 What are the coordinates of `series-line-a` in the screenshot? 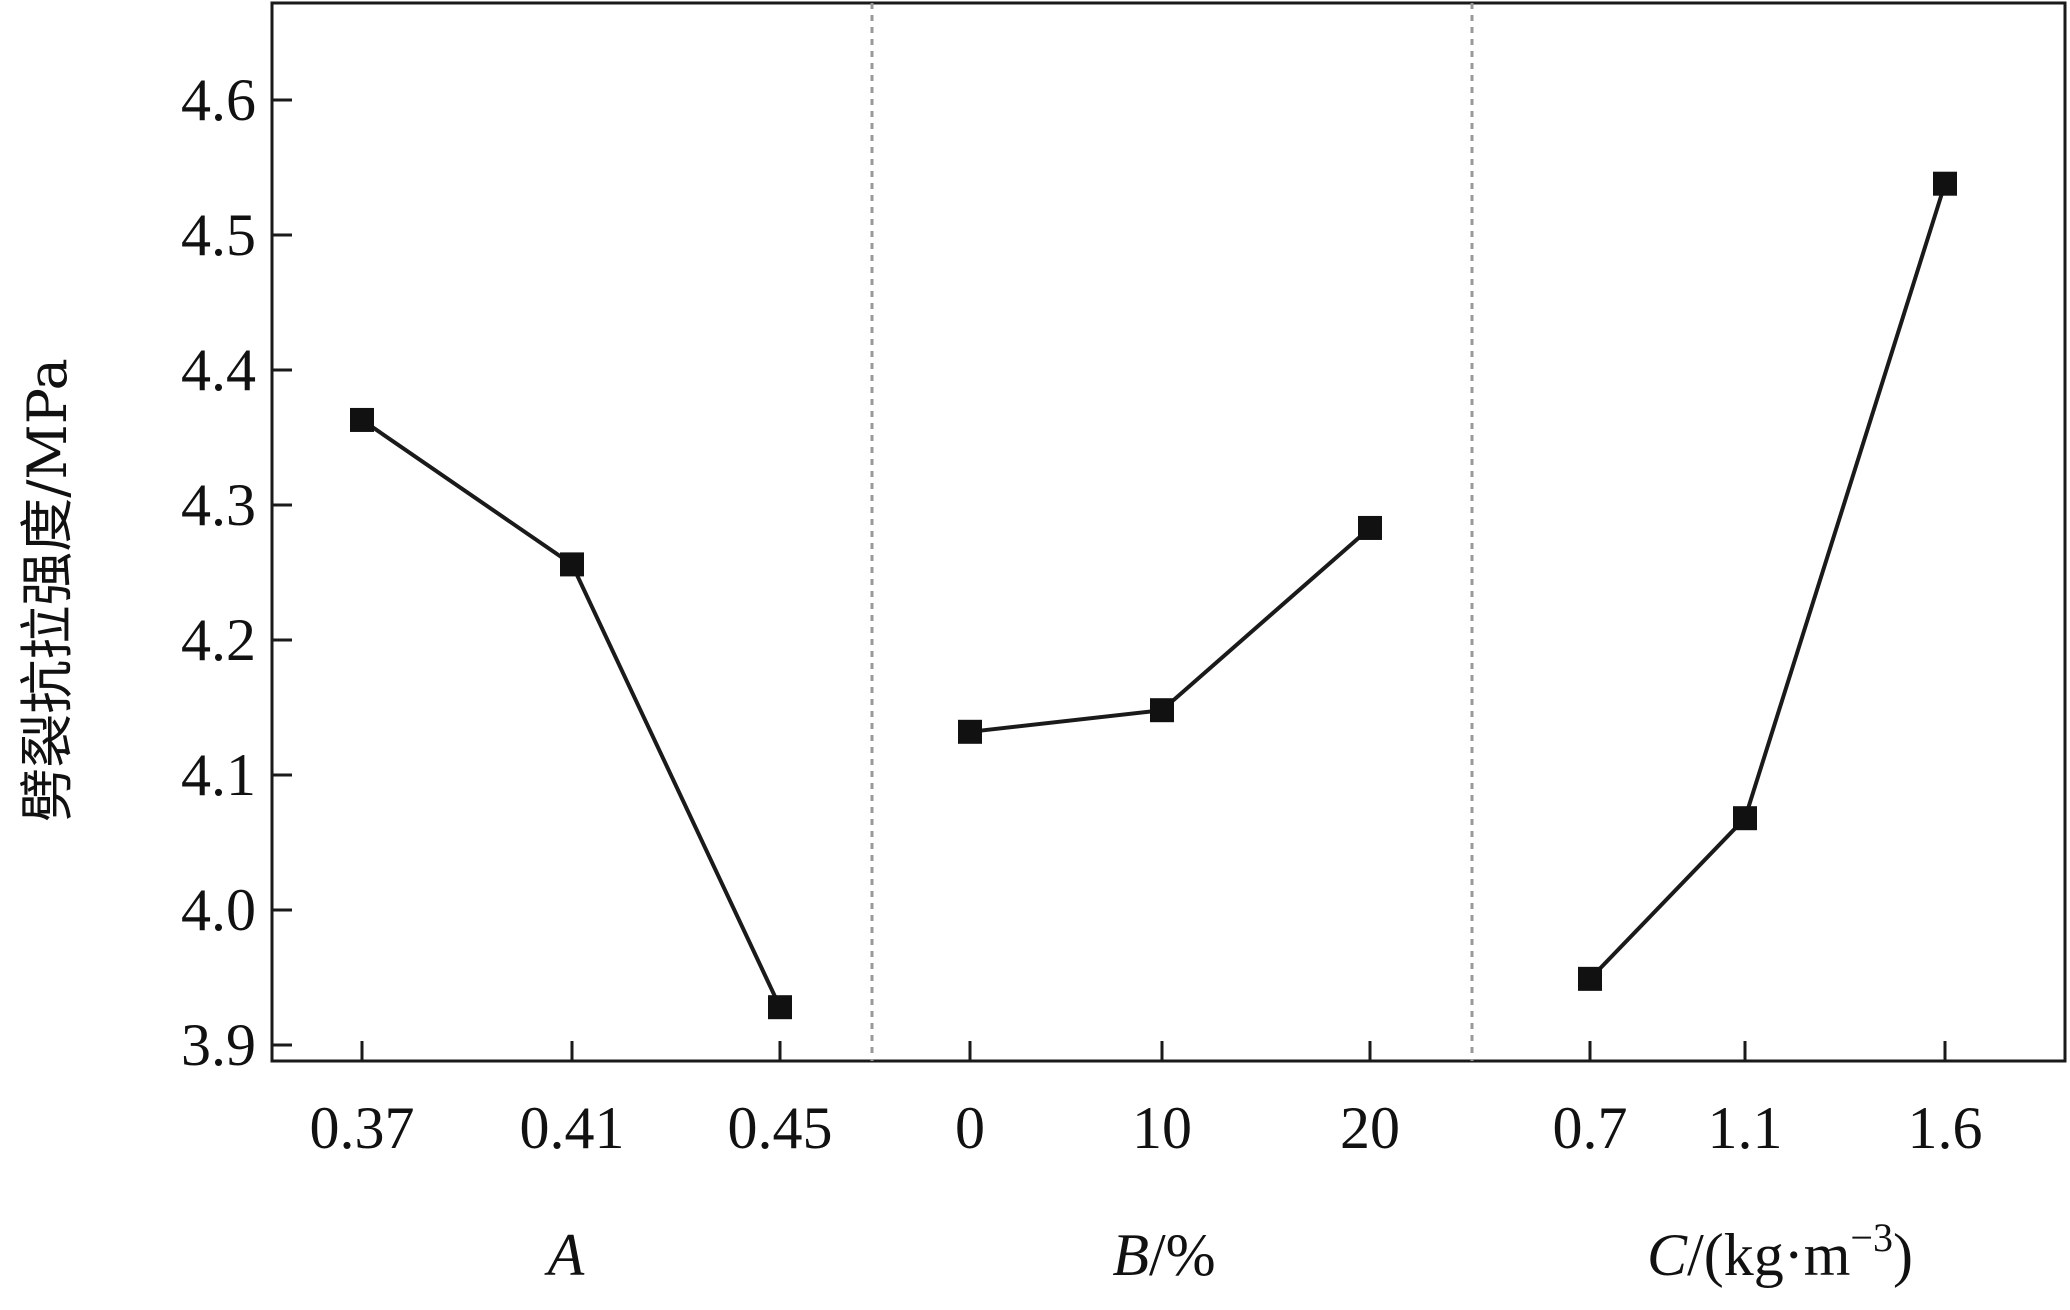 It's located at (571, 713).